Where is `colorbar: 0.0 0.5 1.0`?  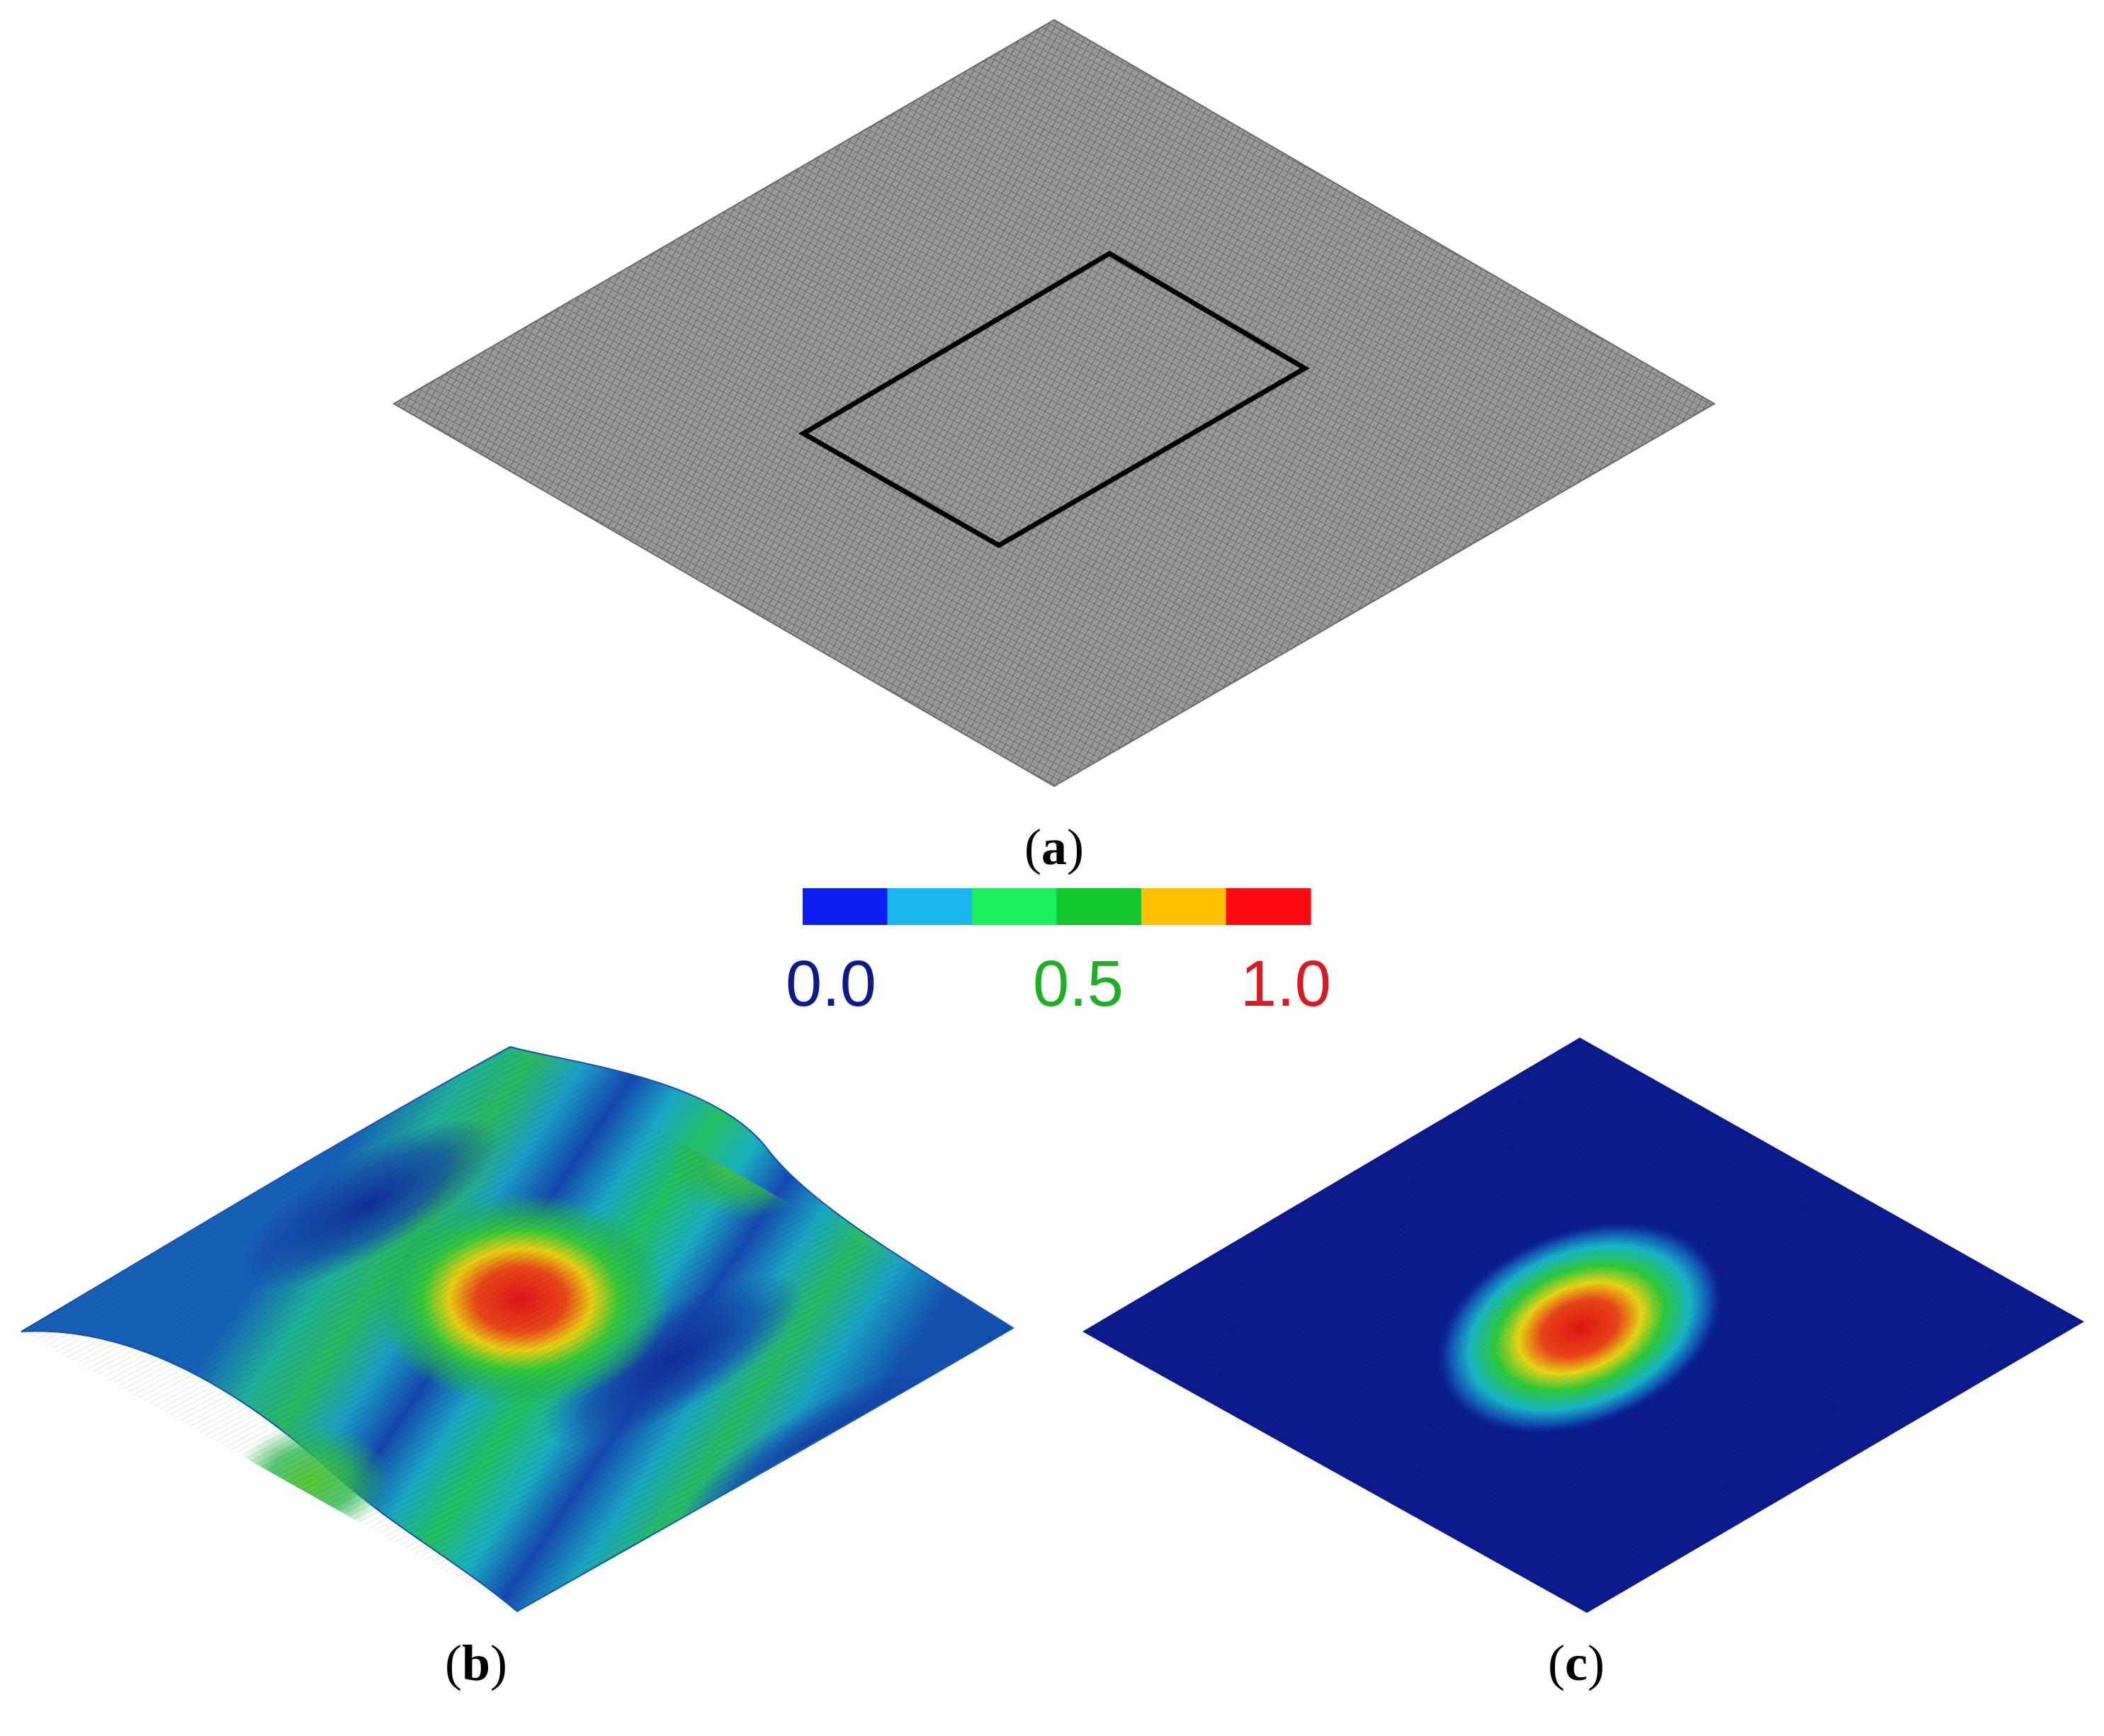
colorbar: 0.0 0.5 1.0 is located at coordinates (1059, 954).